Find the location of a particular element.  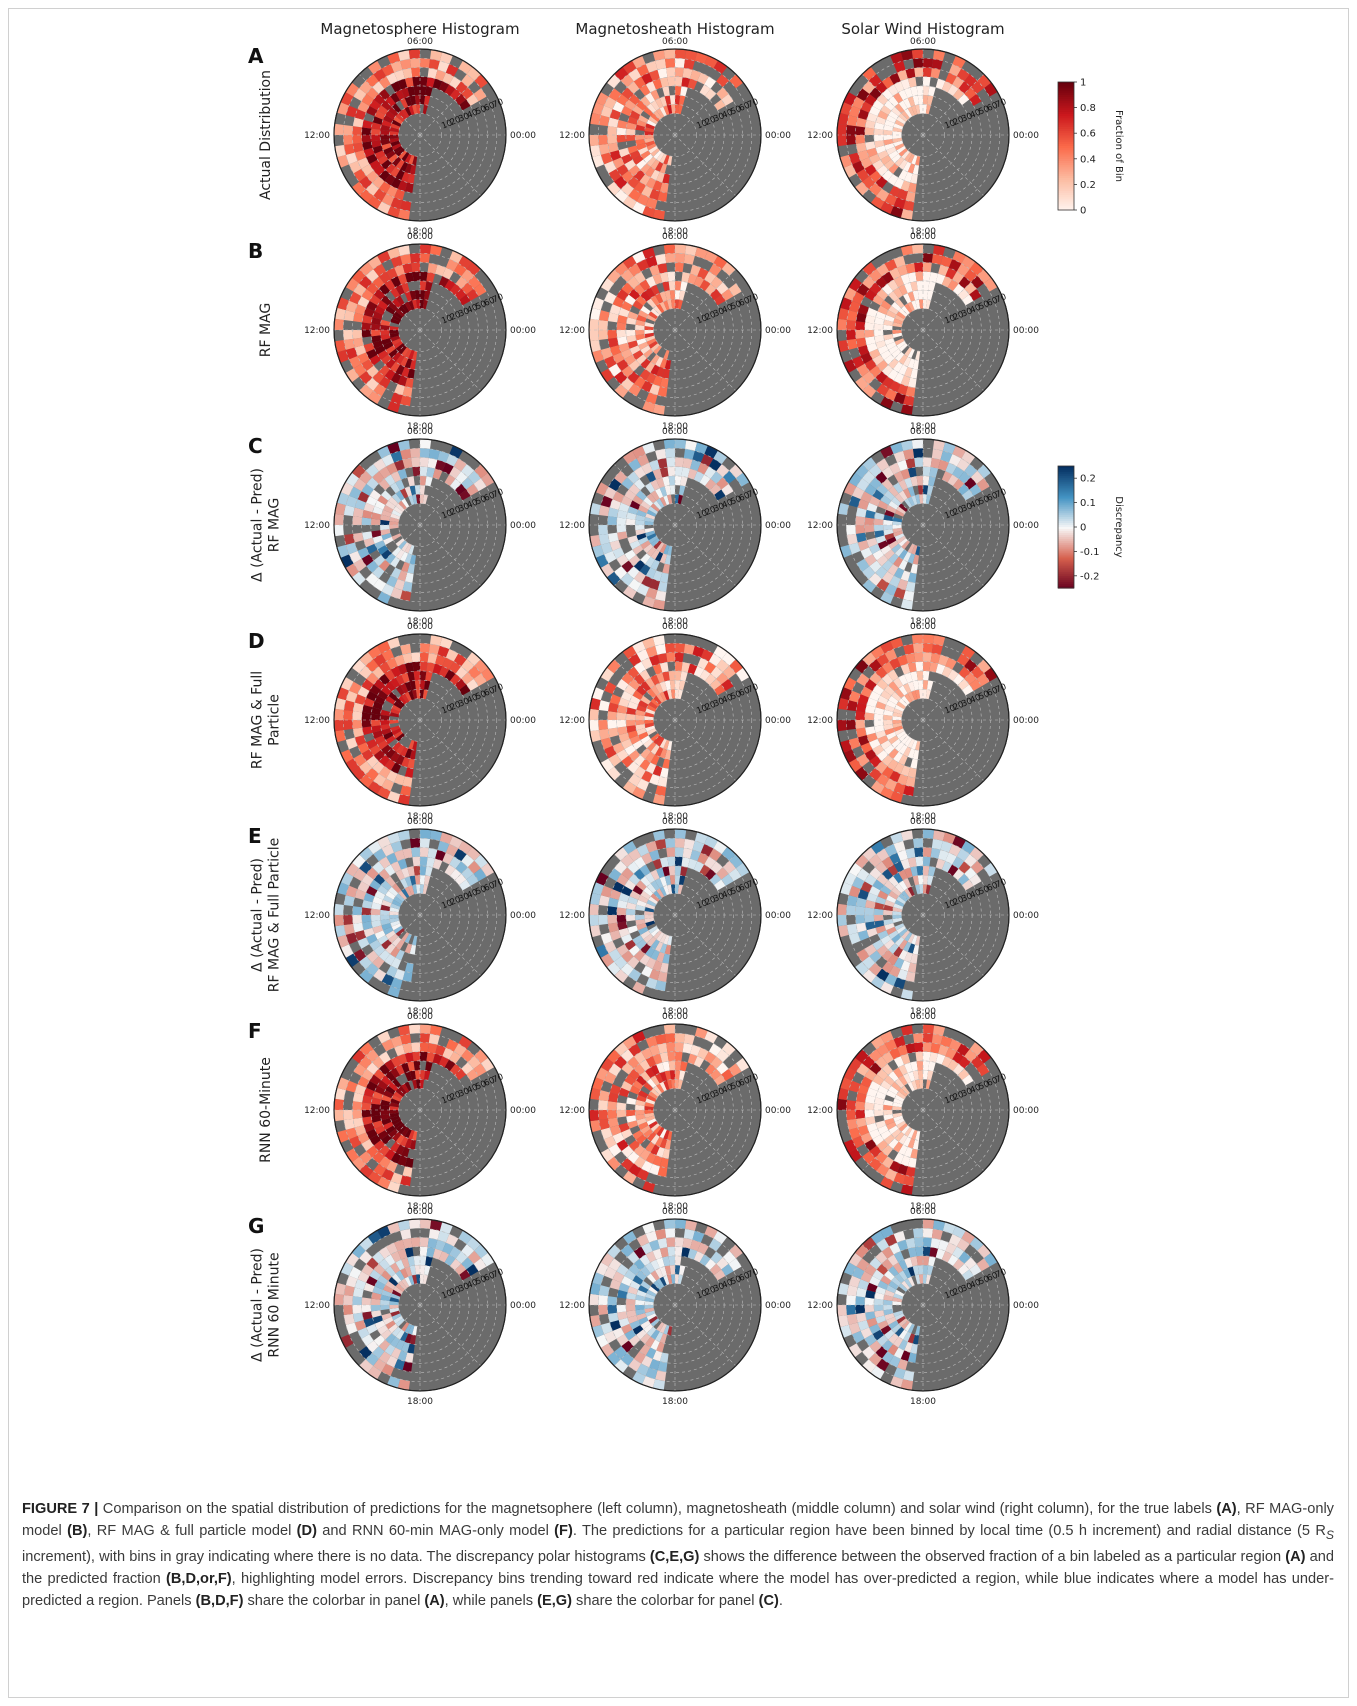

time-label-1800: 18:00 is located at coordinates (675, 1012).